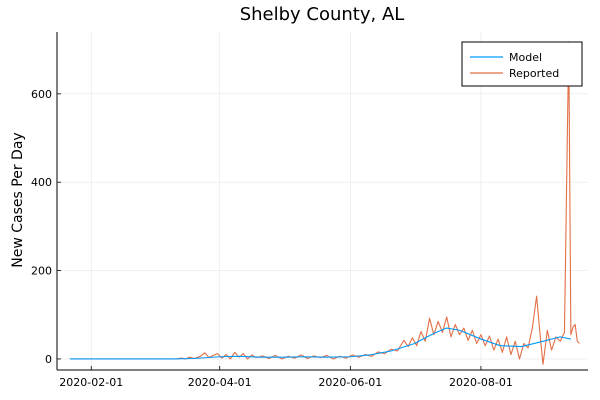 This screenshot has height=400, width=600. Describe the element at coordinates (220, 382) in the screenshot. I see `x-tick-label: 2020-04-01` at that location.